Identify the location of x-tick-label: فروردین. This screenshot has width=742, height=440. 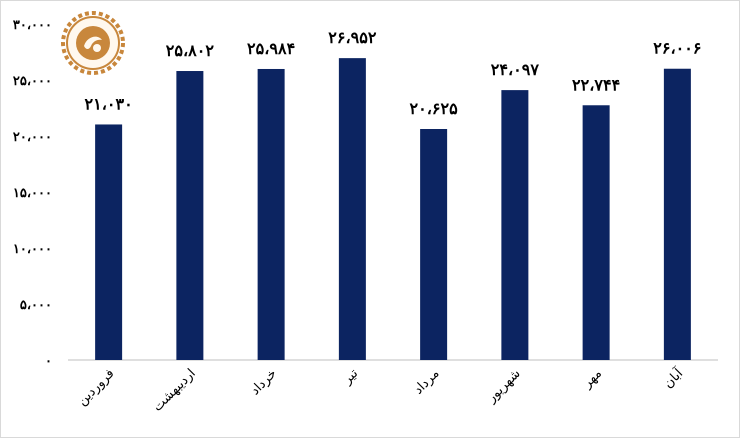
(96, 387).